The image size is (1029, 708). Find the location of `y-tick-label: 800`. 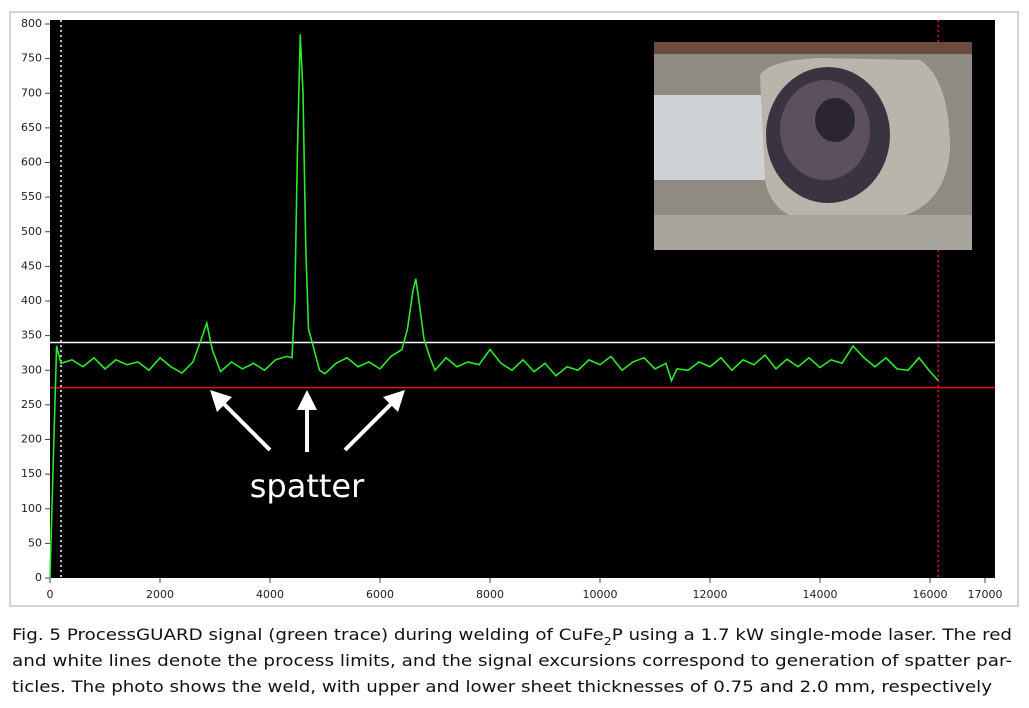

y-tick-label: 800 is located at coordinates (31, 23).